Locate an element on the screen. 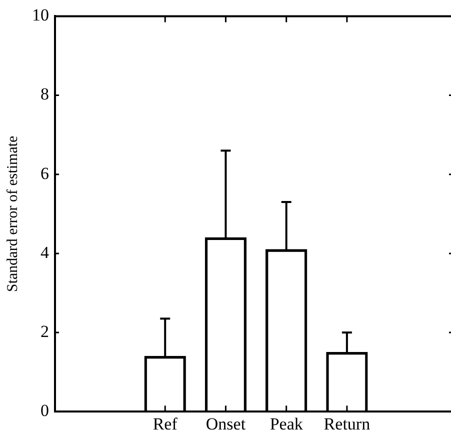 This screenshot has height=438, width=451. x-tick-label: Peak is located at coordinates (287, 424).